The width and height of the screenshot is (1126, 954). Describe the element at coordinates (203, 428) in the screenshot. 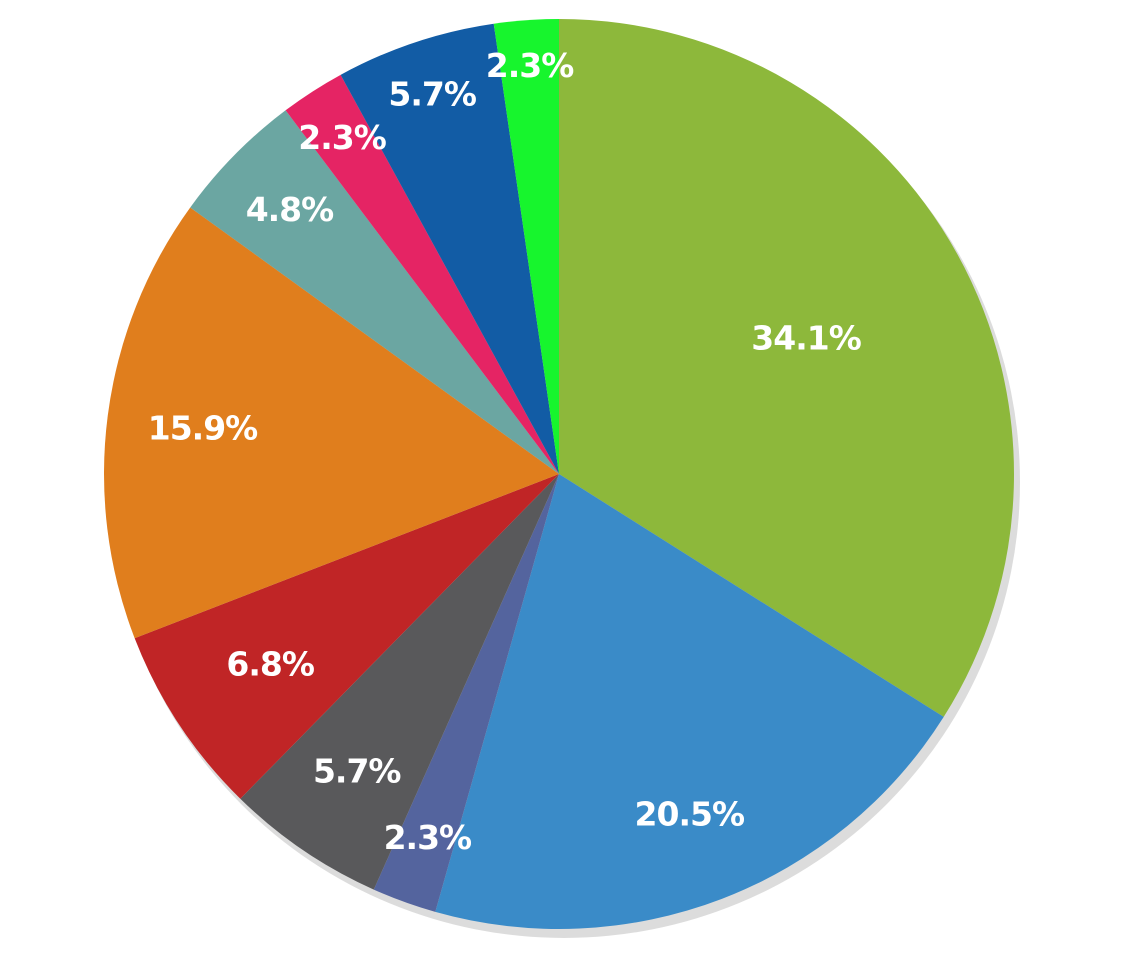

I see `slice-label: 15.9%` at that location.